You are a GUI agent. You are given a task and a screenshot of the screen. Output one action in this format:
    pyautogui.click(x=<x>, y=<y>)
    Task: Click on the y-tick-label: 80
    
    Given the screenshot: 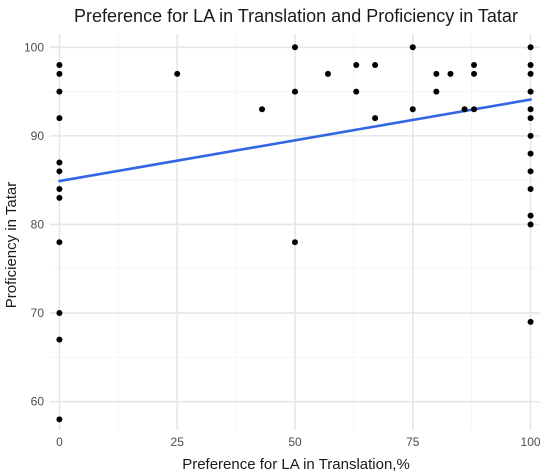 What is the action you would take?
    pyautogui.click(x=38, y=224)
    